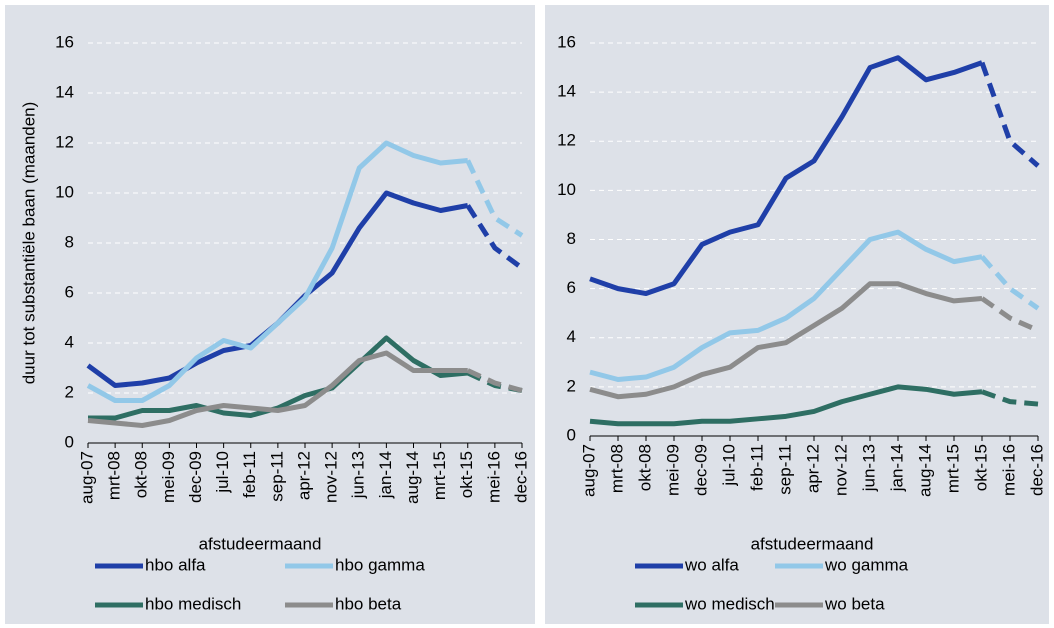  What do you see at coordinates (729, 603) in the screenshot?
I see `legend-label: wo medisch` at bounding box center [729, 603].